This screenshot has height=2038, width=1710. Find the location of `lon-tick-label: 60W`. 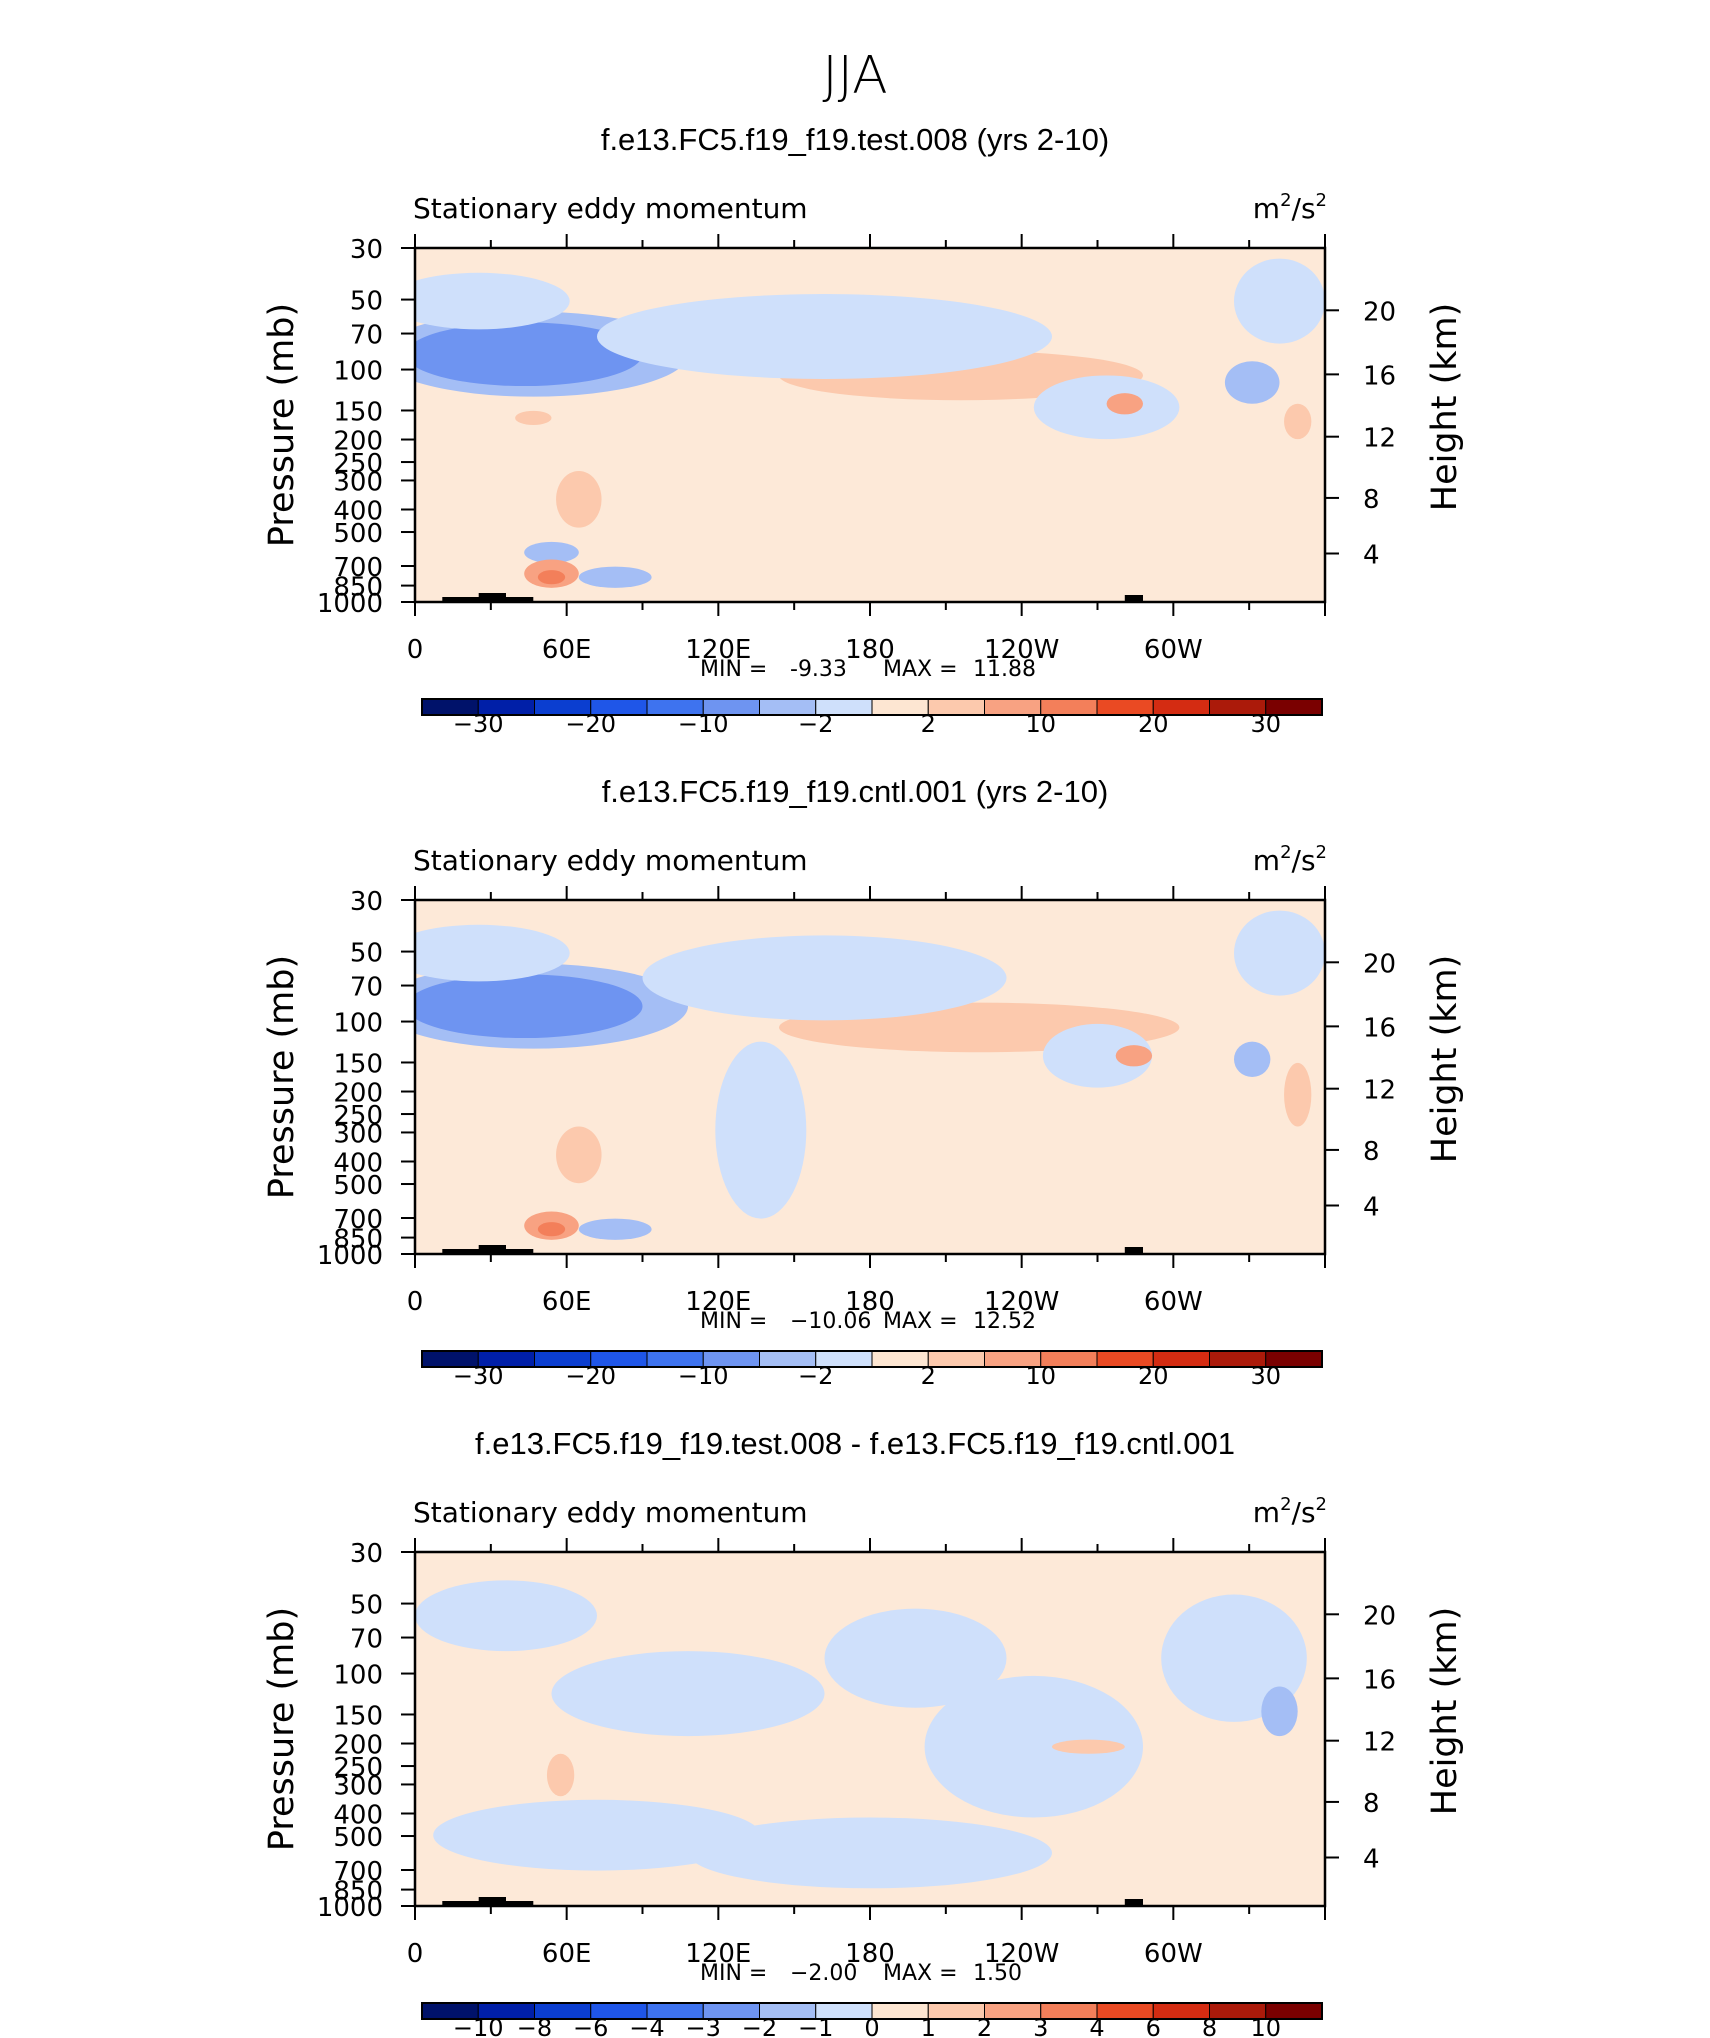

lon-tick-label: 60W is located at coordinates (1173, 1954).